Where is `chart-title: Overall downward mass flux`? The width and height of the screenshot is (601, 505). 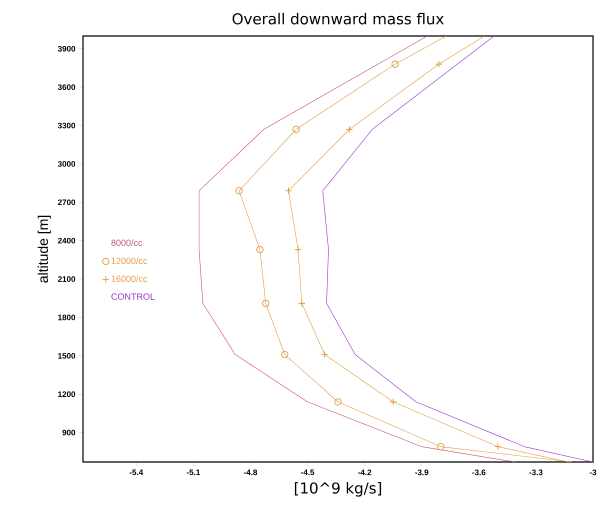
chart-title: Overall downward mass flux is located at coordinates (338, 18).